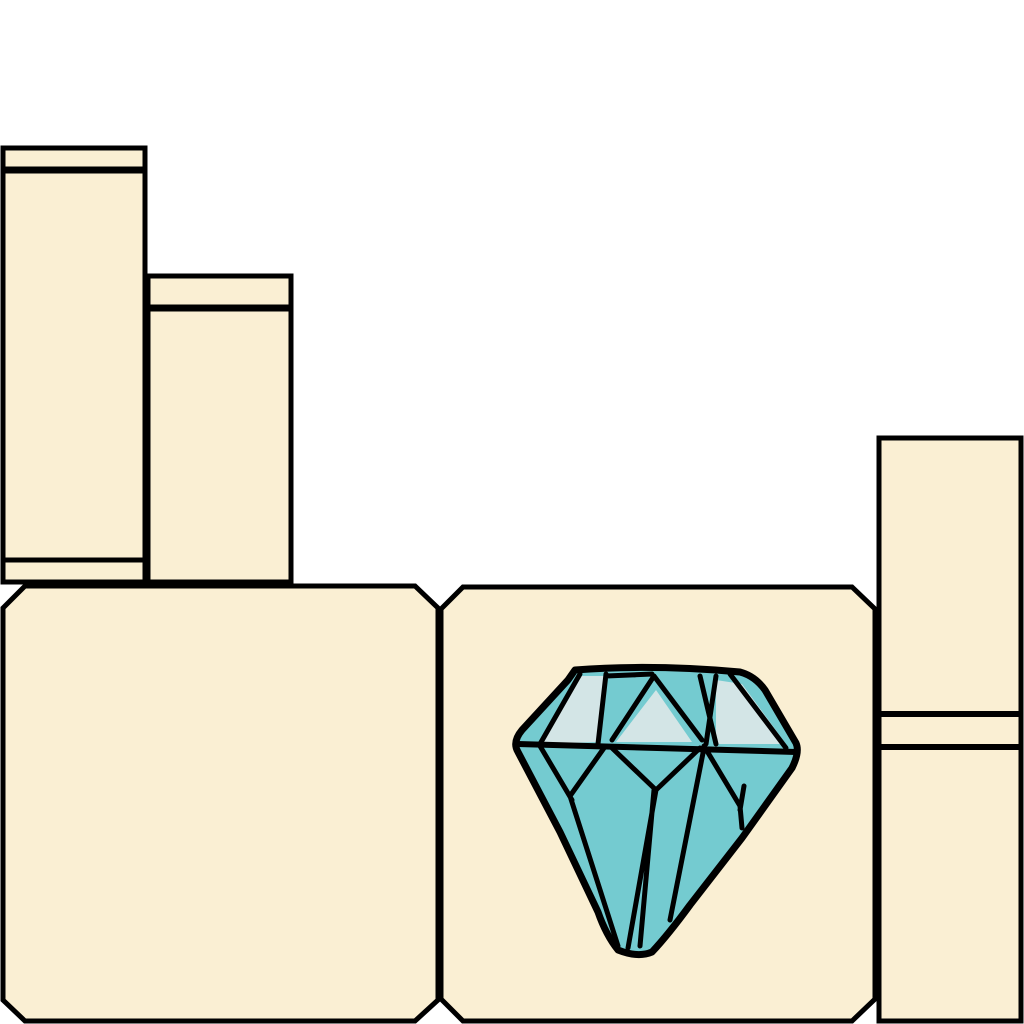 Image resolution: width=1024 pixels, height=1024 pixels. What do you see at coordinates (642, 847) in the screenshot?
I see `diamond-pavilion-facets` at bounding box center [642, 847].